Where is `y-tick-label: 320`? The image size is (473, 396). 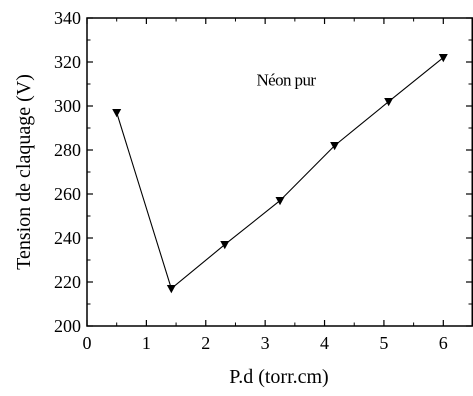 y-tick-label: 320 is located at coordinates (67, 62).